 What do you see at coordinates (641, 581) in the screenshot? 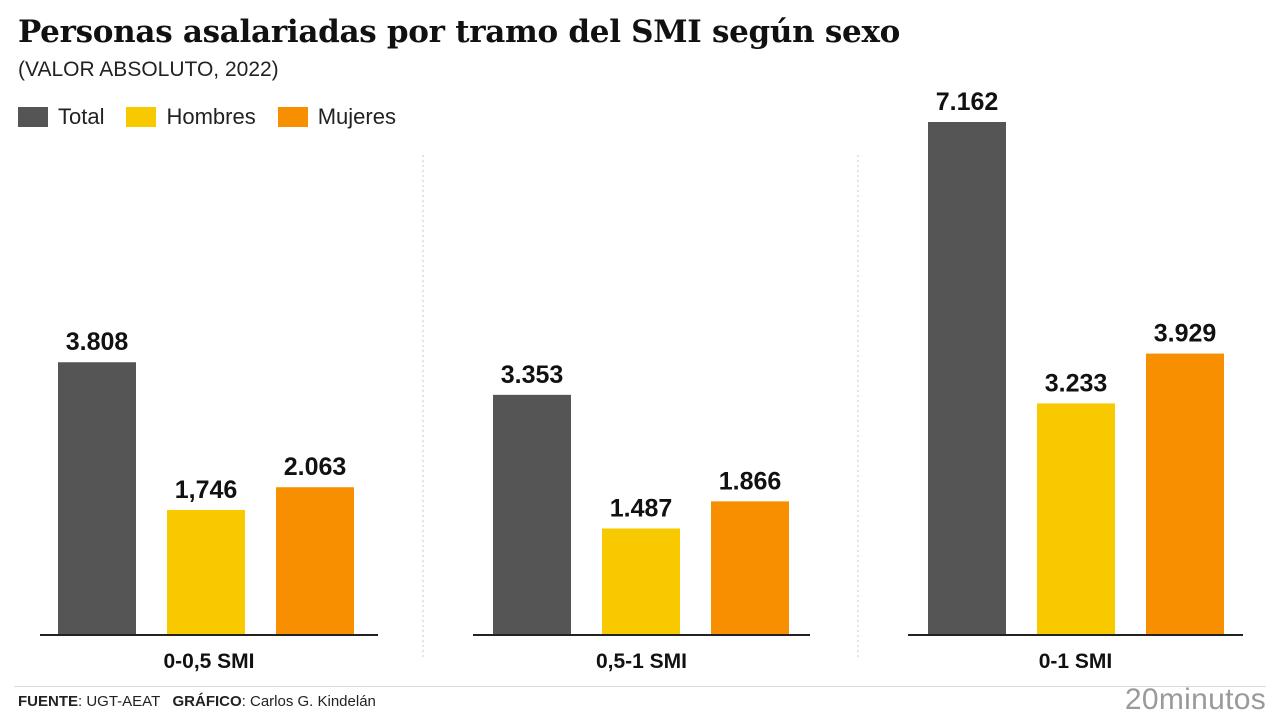
I see `bar-hombres-0-5-1-smi` at bounding box center [641, 581].